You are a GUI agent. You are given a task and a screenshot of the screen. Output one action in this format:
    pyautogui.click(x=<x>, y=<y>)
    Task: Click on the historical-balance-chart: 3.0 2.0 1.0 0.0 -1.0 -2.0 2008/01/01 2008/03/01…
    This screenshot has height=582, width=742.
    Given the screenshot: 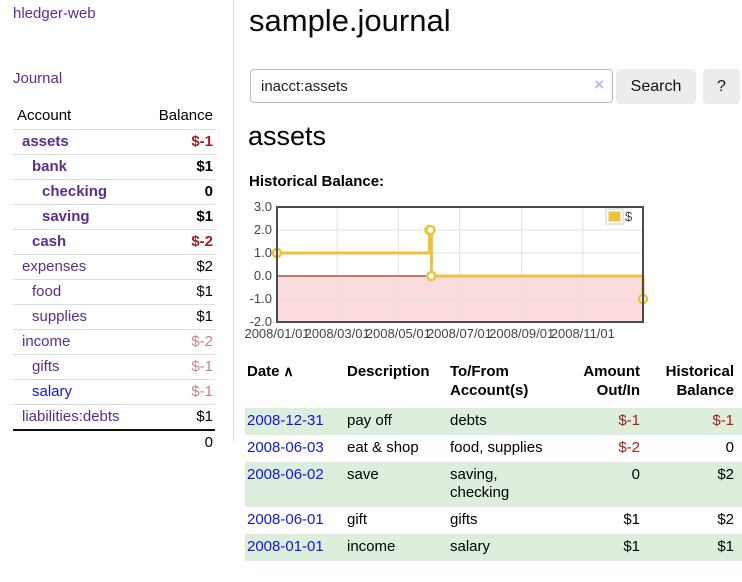 What is the action you would take?
    pyautogui.click(x=449, y=273)
    